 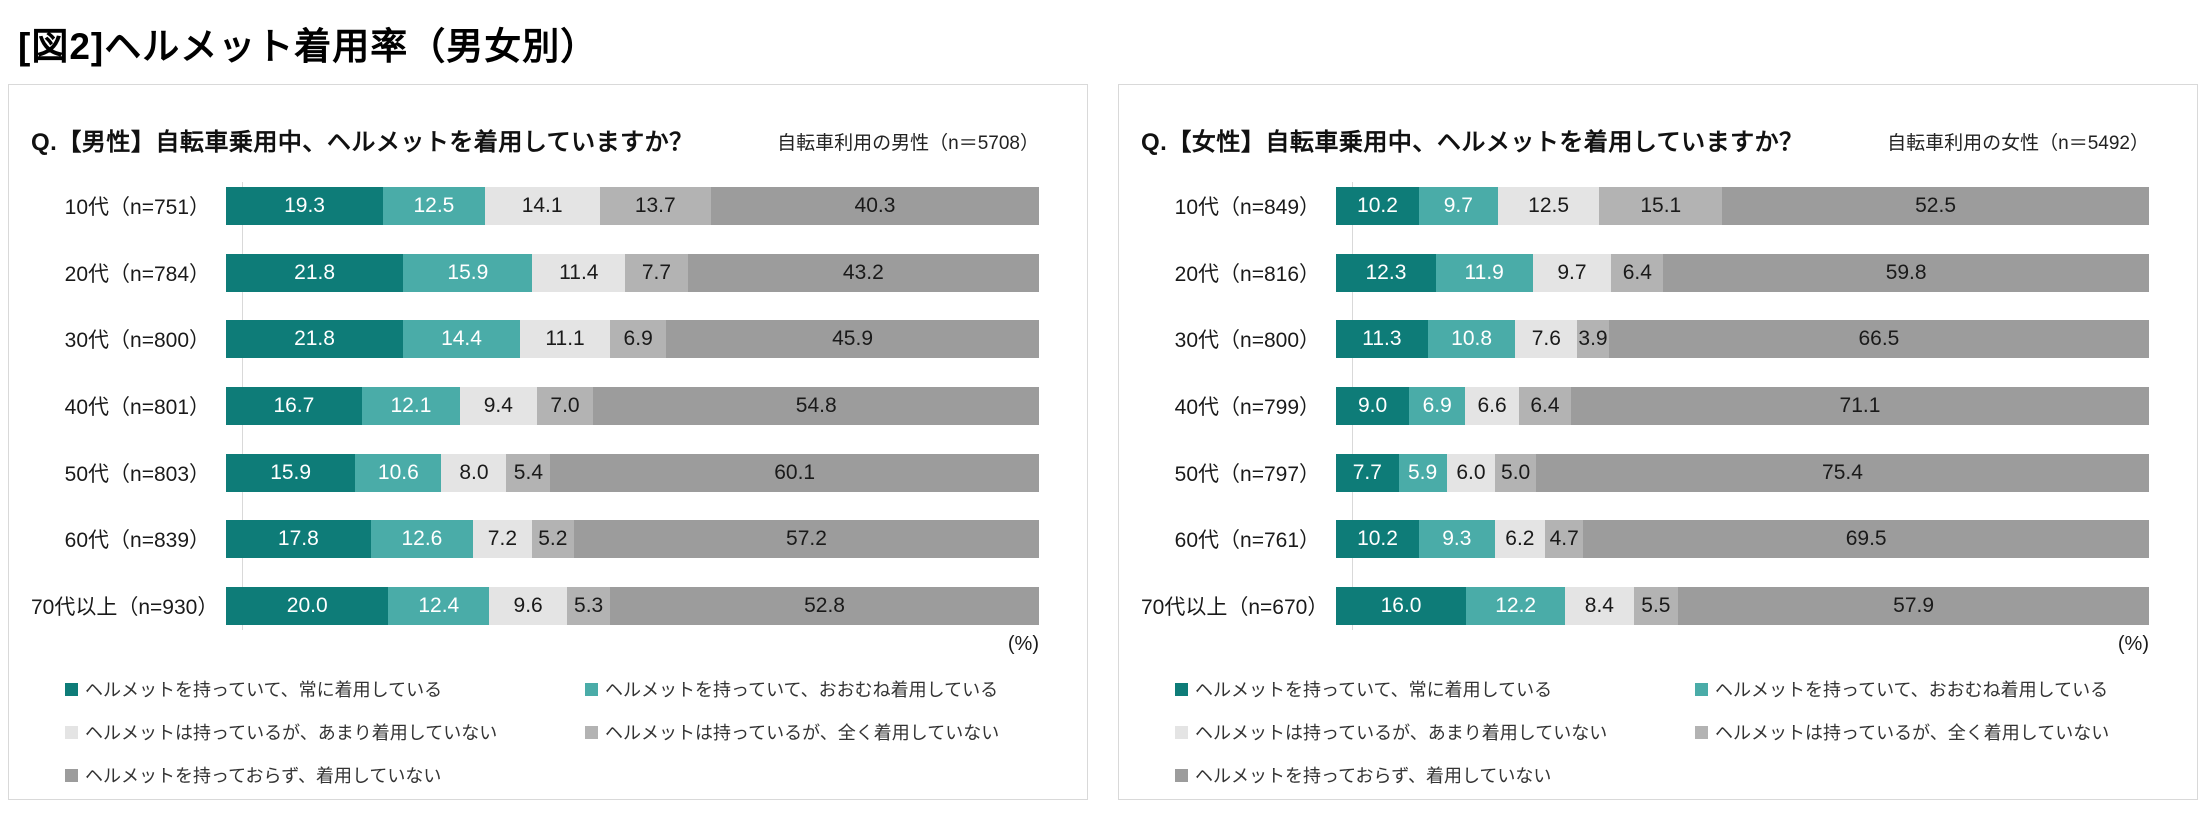 What do you see at coordinates (291, 472) in the screenshot?
I see `segment-value: 15.9` at bounding box center [291, 472].